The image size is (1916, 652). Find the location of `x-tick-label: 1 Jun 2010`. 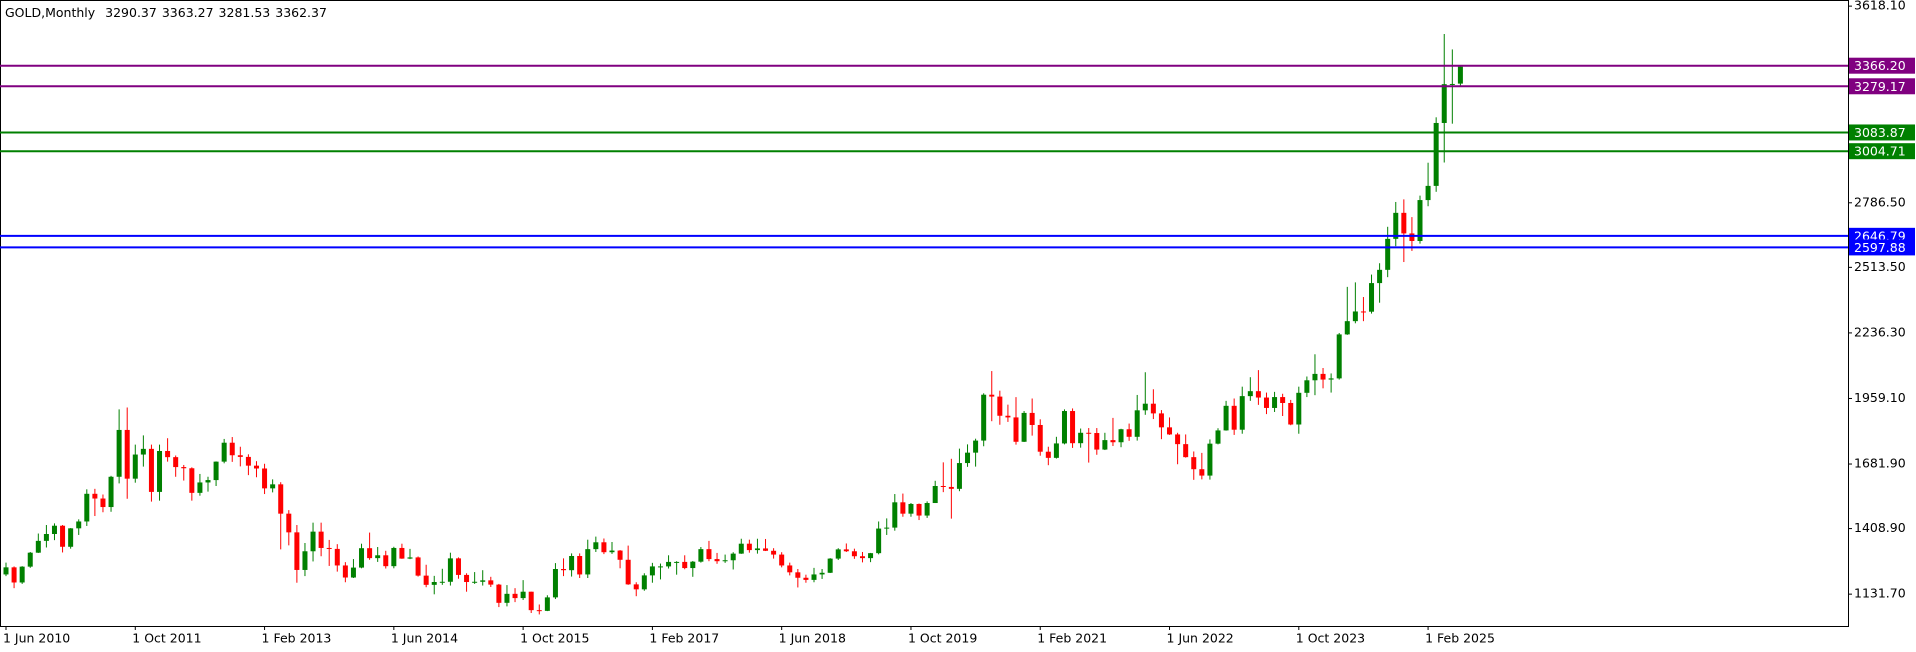

x-tick-label: 1 Jun 2010 is located at coordinates (36, 638).